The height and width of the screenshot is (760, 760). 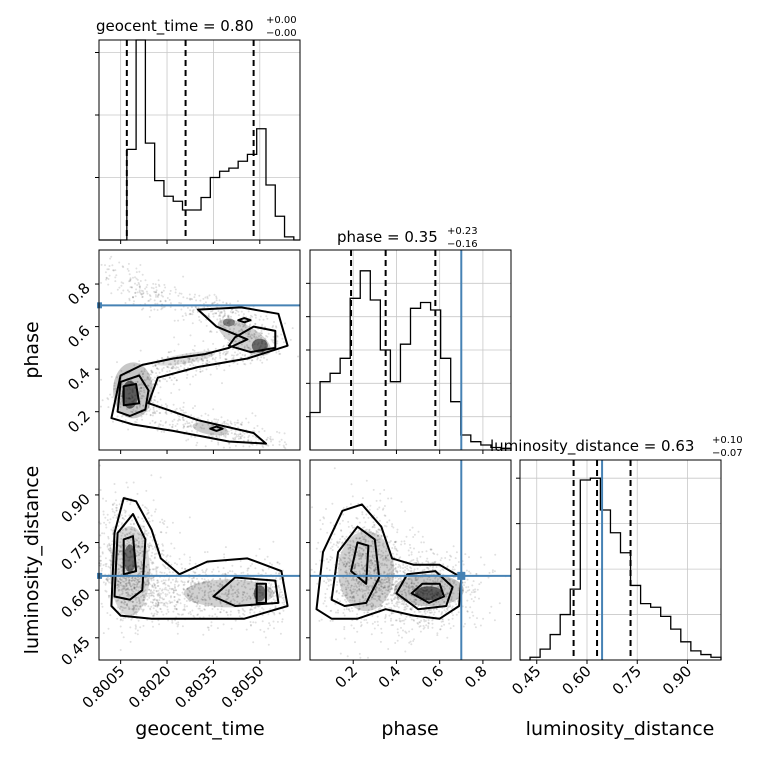 What do you see at coordinates (182, 351) in the screenshot?
I see `phase-vs-geocent_time-panel: 0.20.40.60.8` at bounding box center [182, 351].